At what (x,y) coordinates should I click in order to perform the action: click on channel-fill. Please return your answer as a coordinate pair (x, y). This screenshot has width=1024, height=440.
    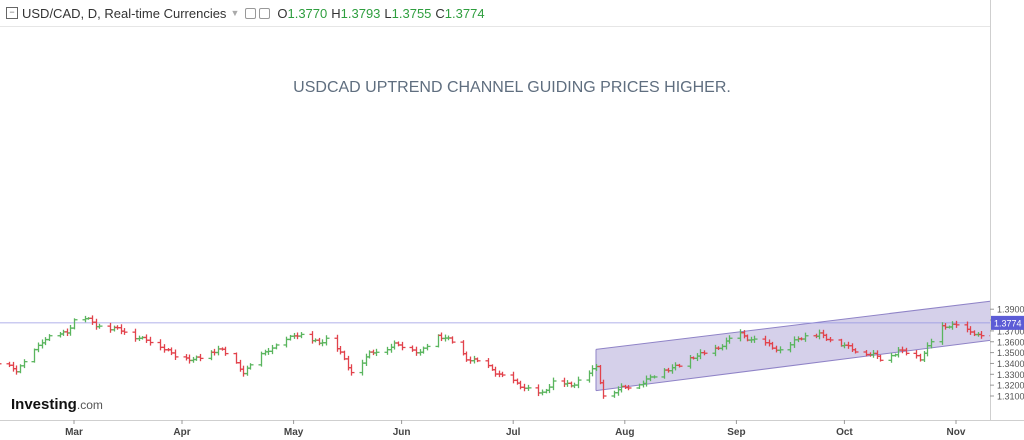
    Looking at the image, I should click on (805, 344).